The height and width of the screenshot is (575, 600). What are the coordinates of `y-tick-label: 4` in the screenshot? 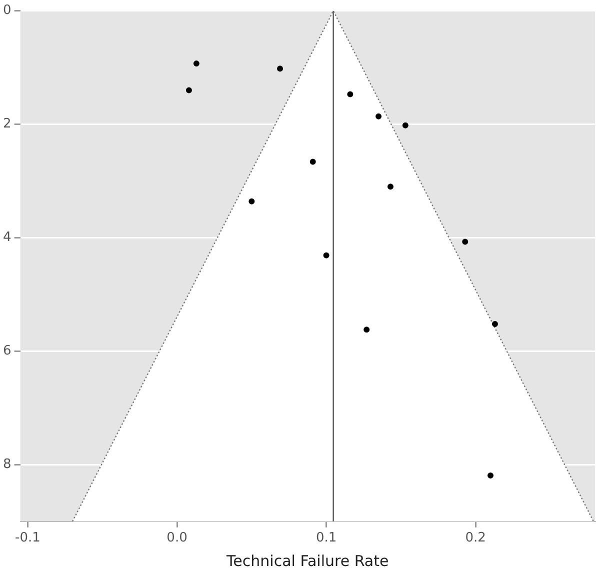 It's located at (7, 238).